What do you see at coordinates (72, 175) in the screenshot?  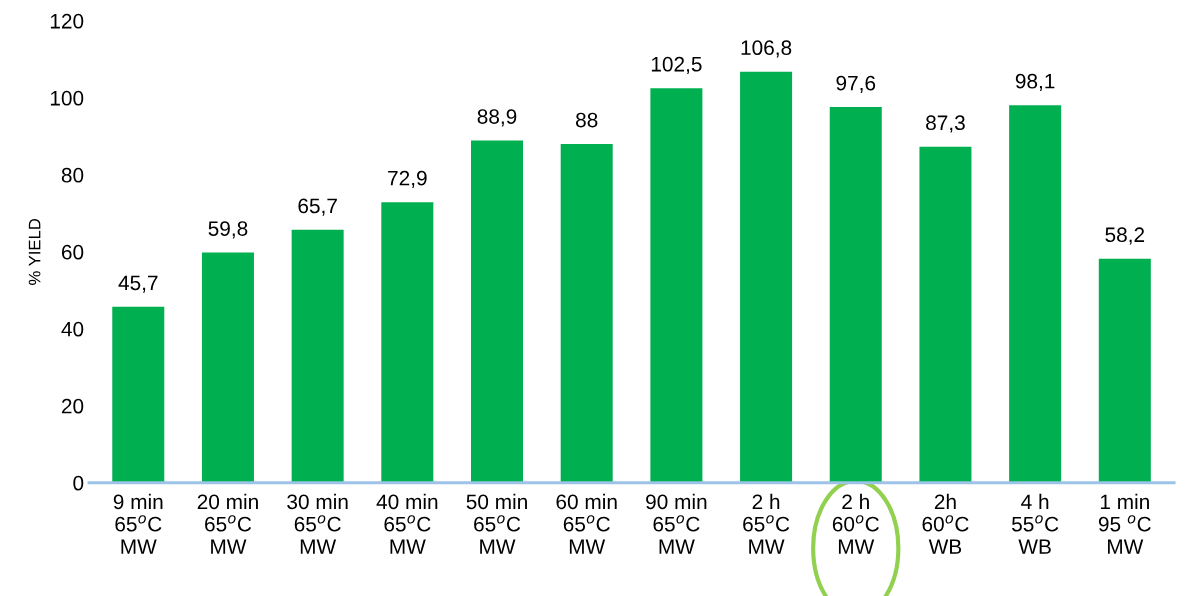 I see `y-tick-label: 80` at bounding box center [72, 175].